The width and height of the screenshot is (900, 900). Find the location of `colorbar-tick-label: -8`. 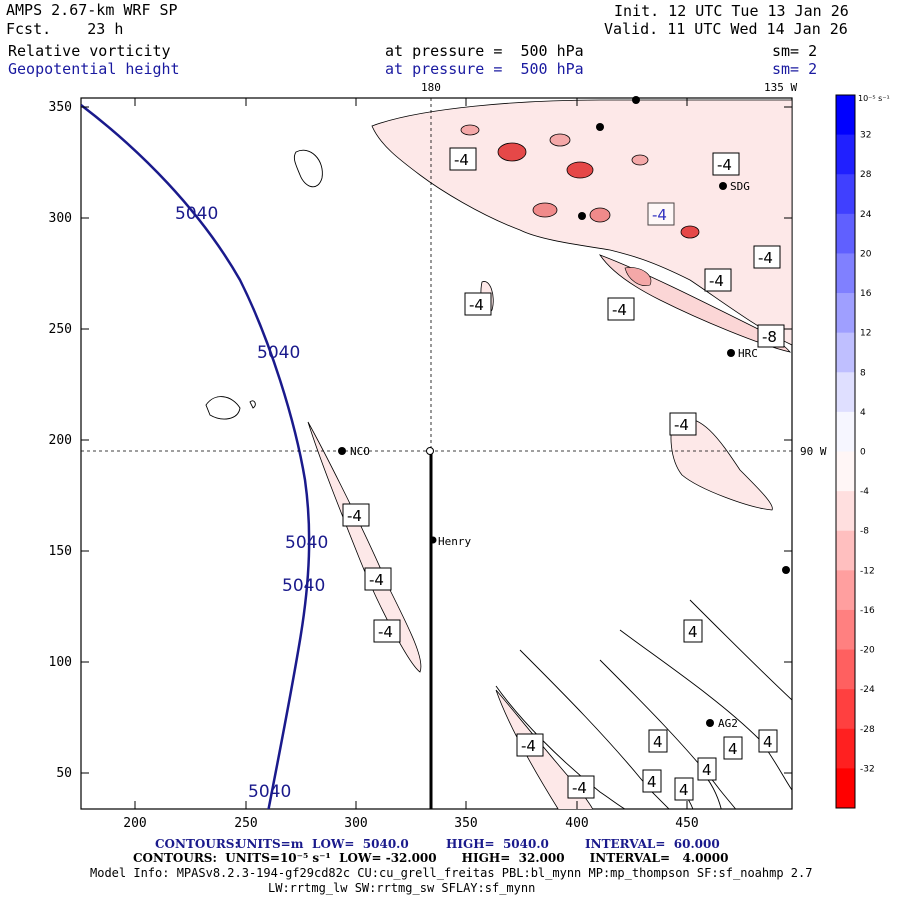

colorbar-tick-label: -8 is located at coordinates (864, 532).